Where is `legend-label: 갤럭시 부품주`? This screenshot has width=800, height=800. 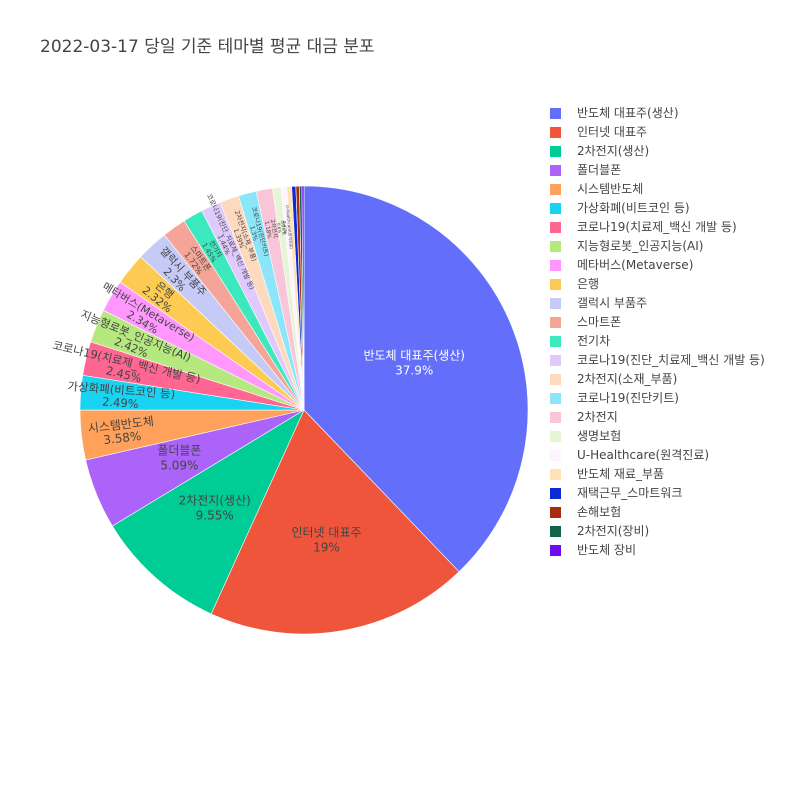
legend-label: 갤럭시 부품주 is located at coordinates (612, 303).